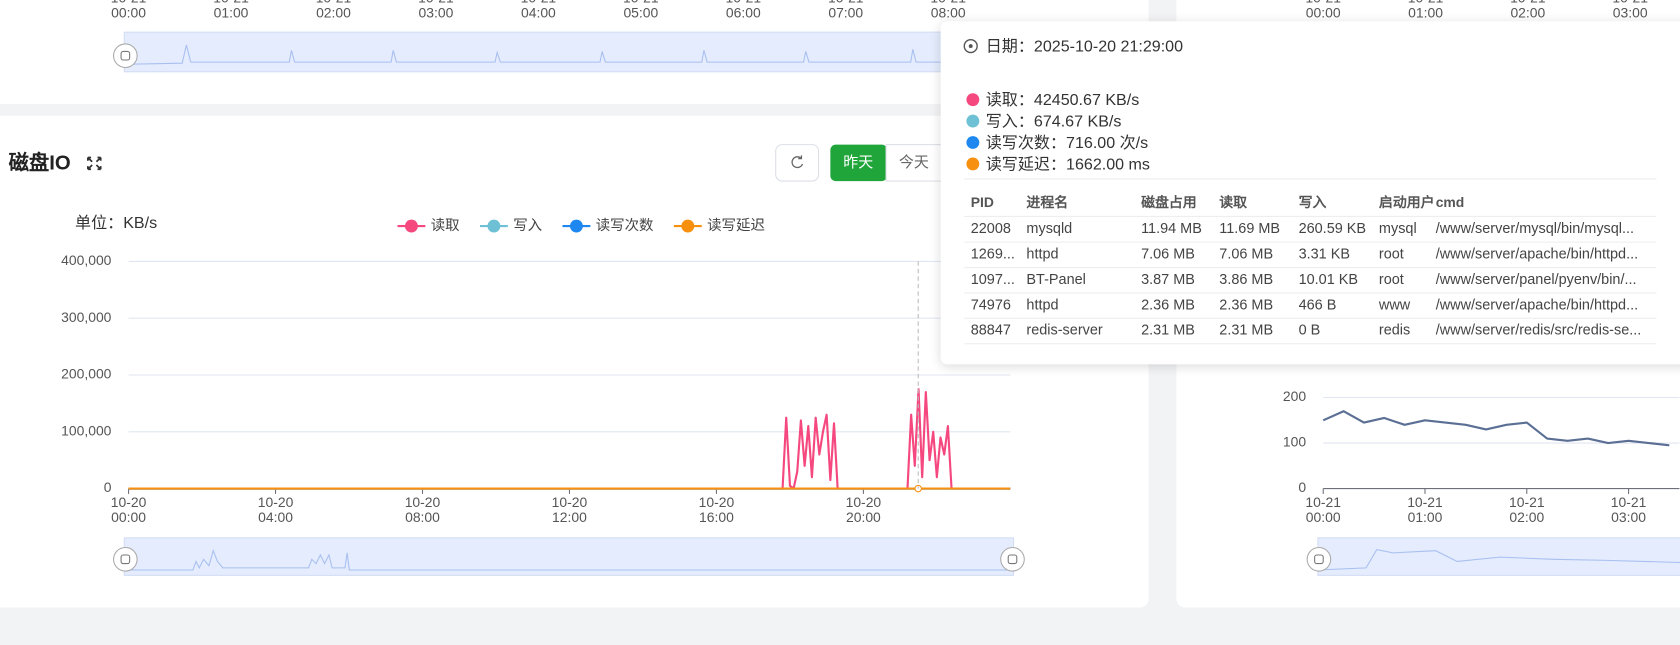 This screenshot has height=645, width=1680. I want to click on table-cell: root, so click(1391, 280).